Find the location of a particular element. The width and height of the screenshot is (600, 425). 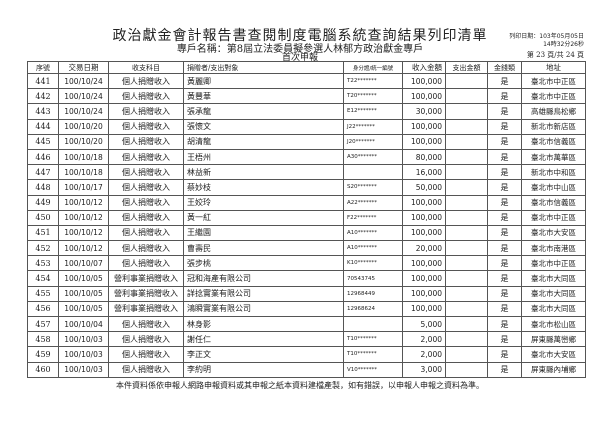

table-cell: 臺北市萬華區 is located at coordinates (553, 157).